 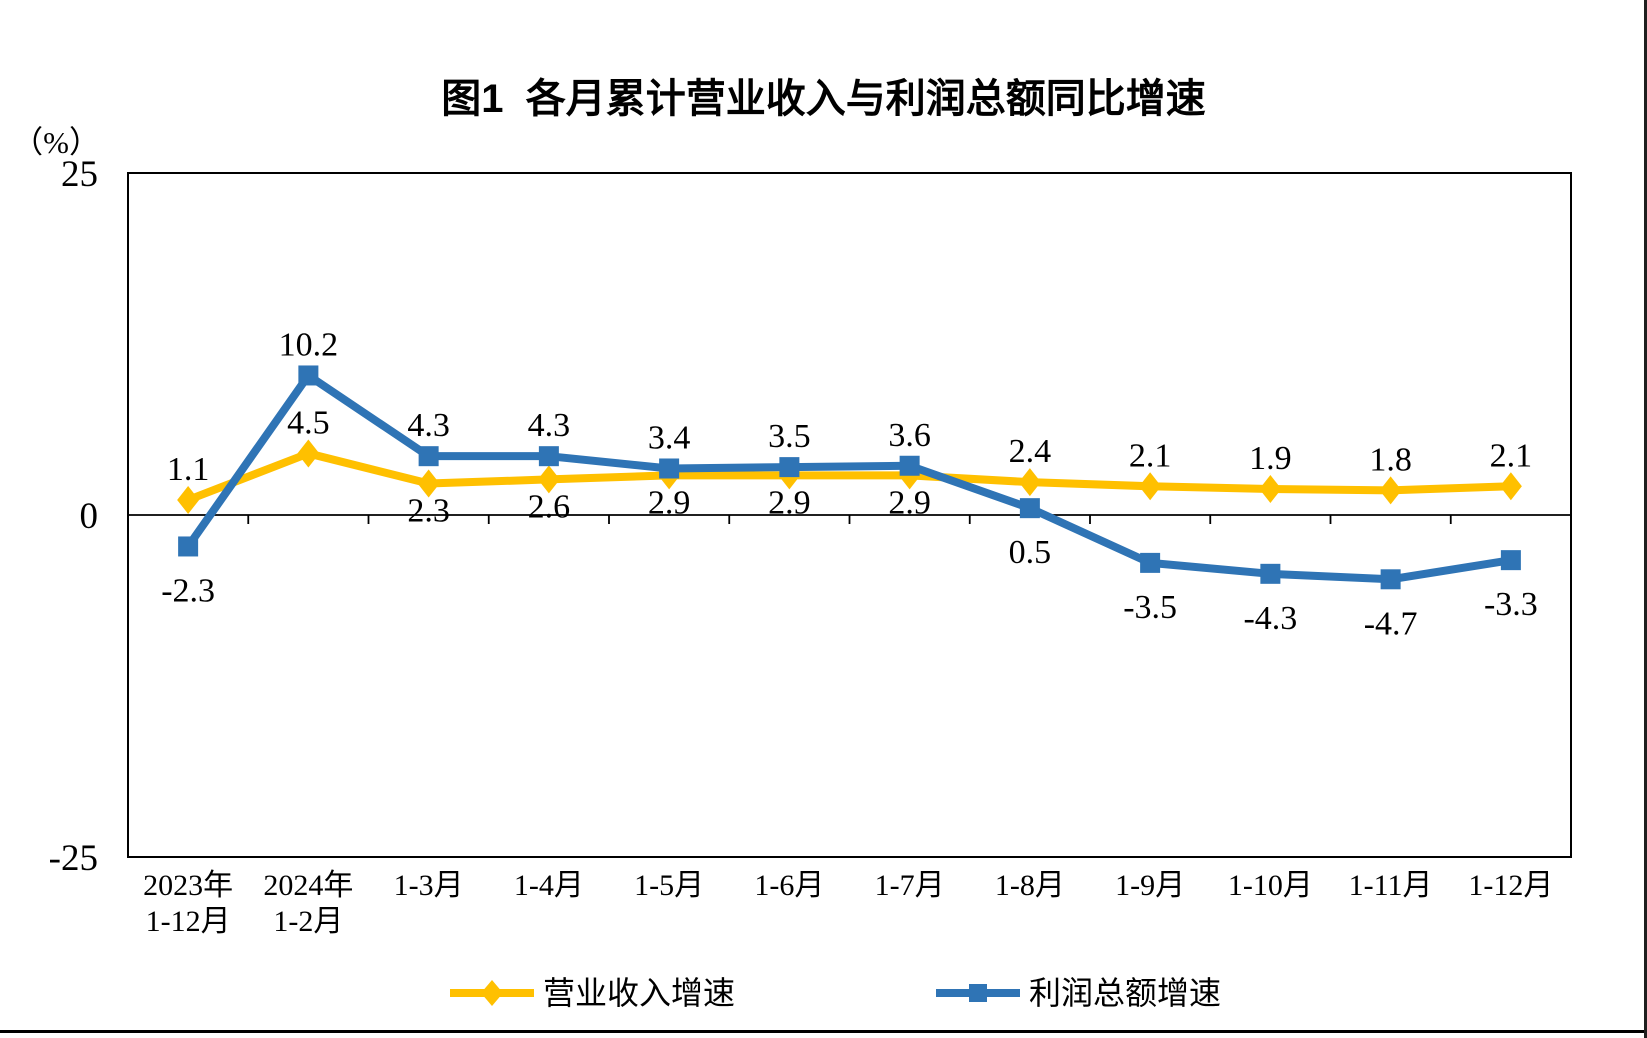 I want to click on y-axis-unit-label: （%）, so click(x=56, y=142).